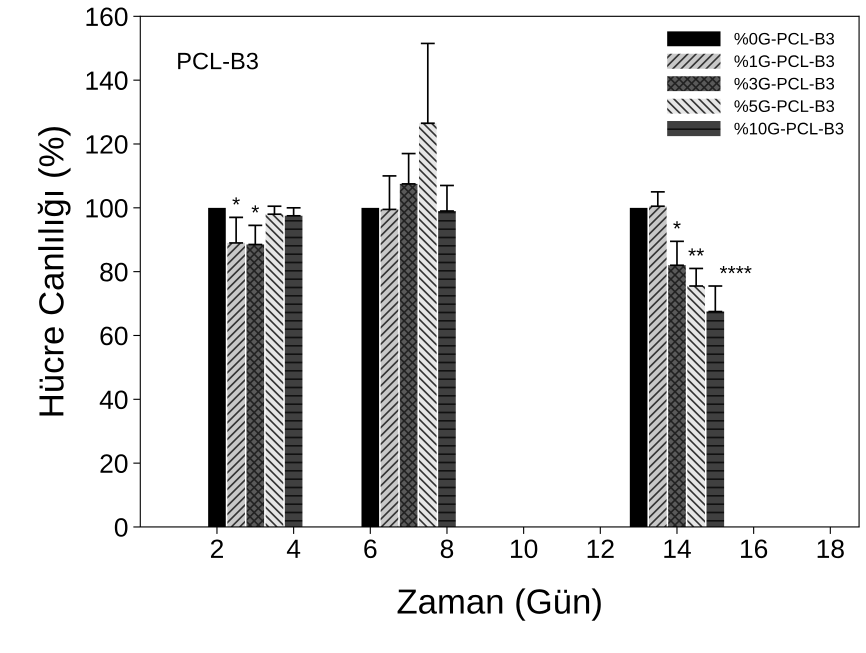  Describe the element at coordinates (114, 400) in the screenshot. I see `y-tick-label: 40` at that location.